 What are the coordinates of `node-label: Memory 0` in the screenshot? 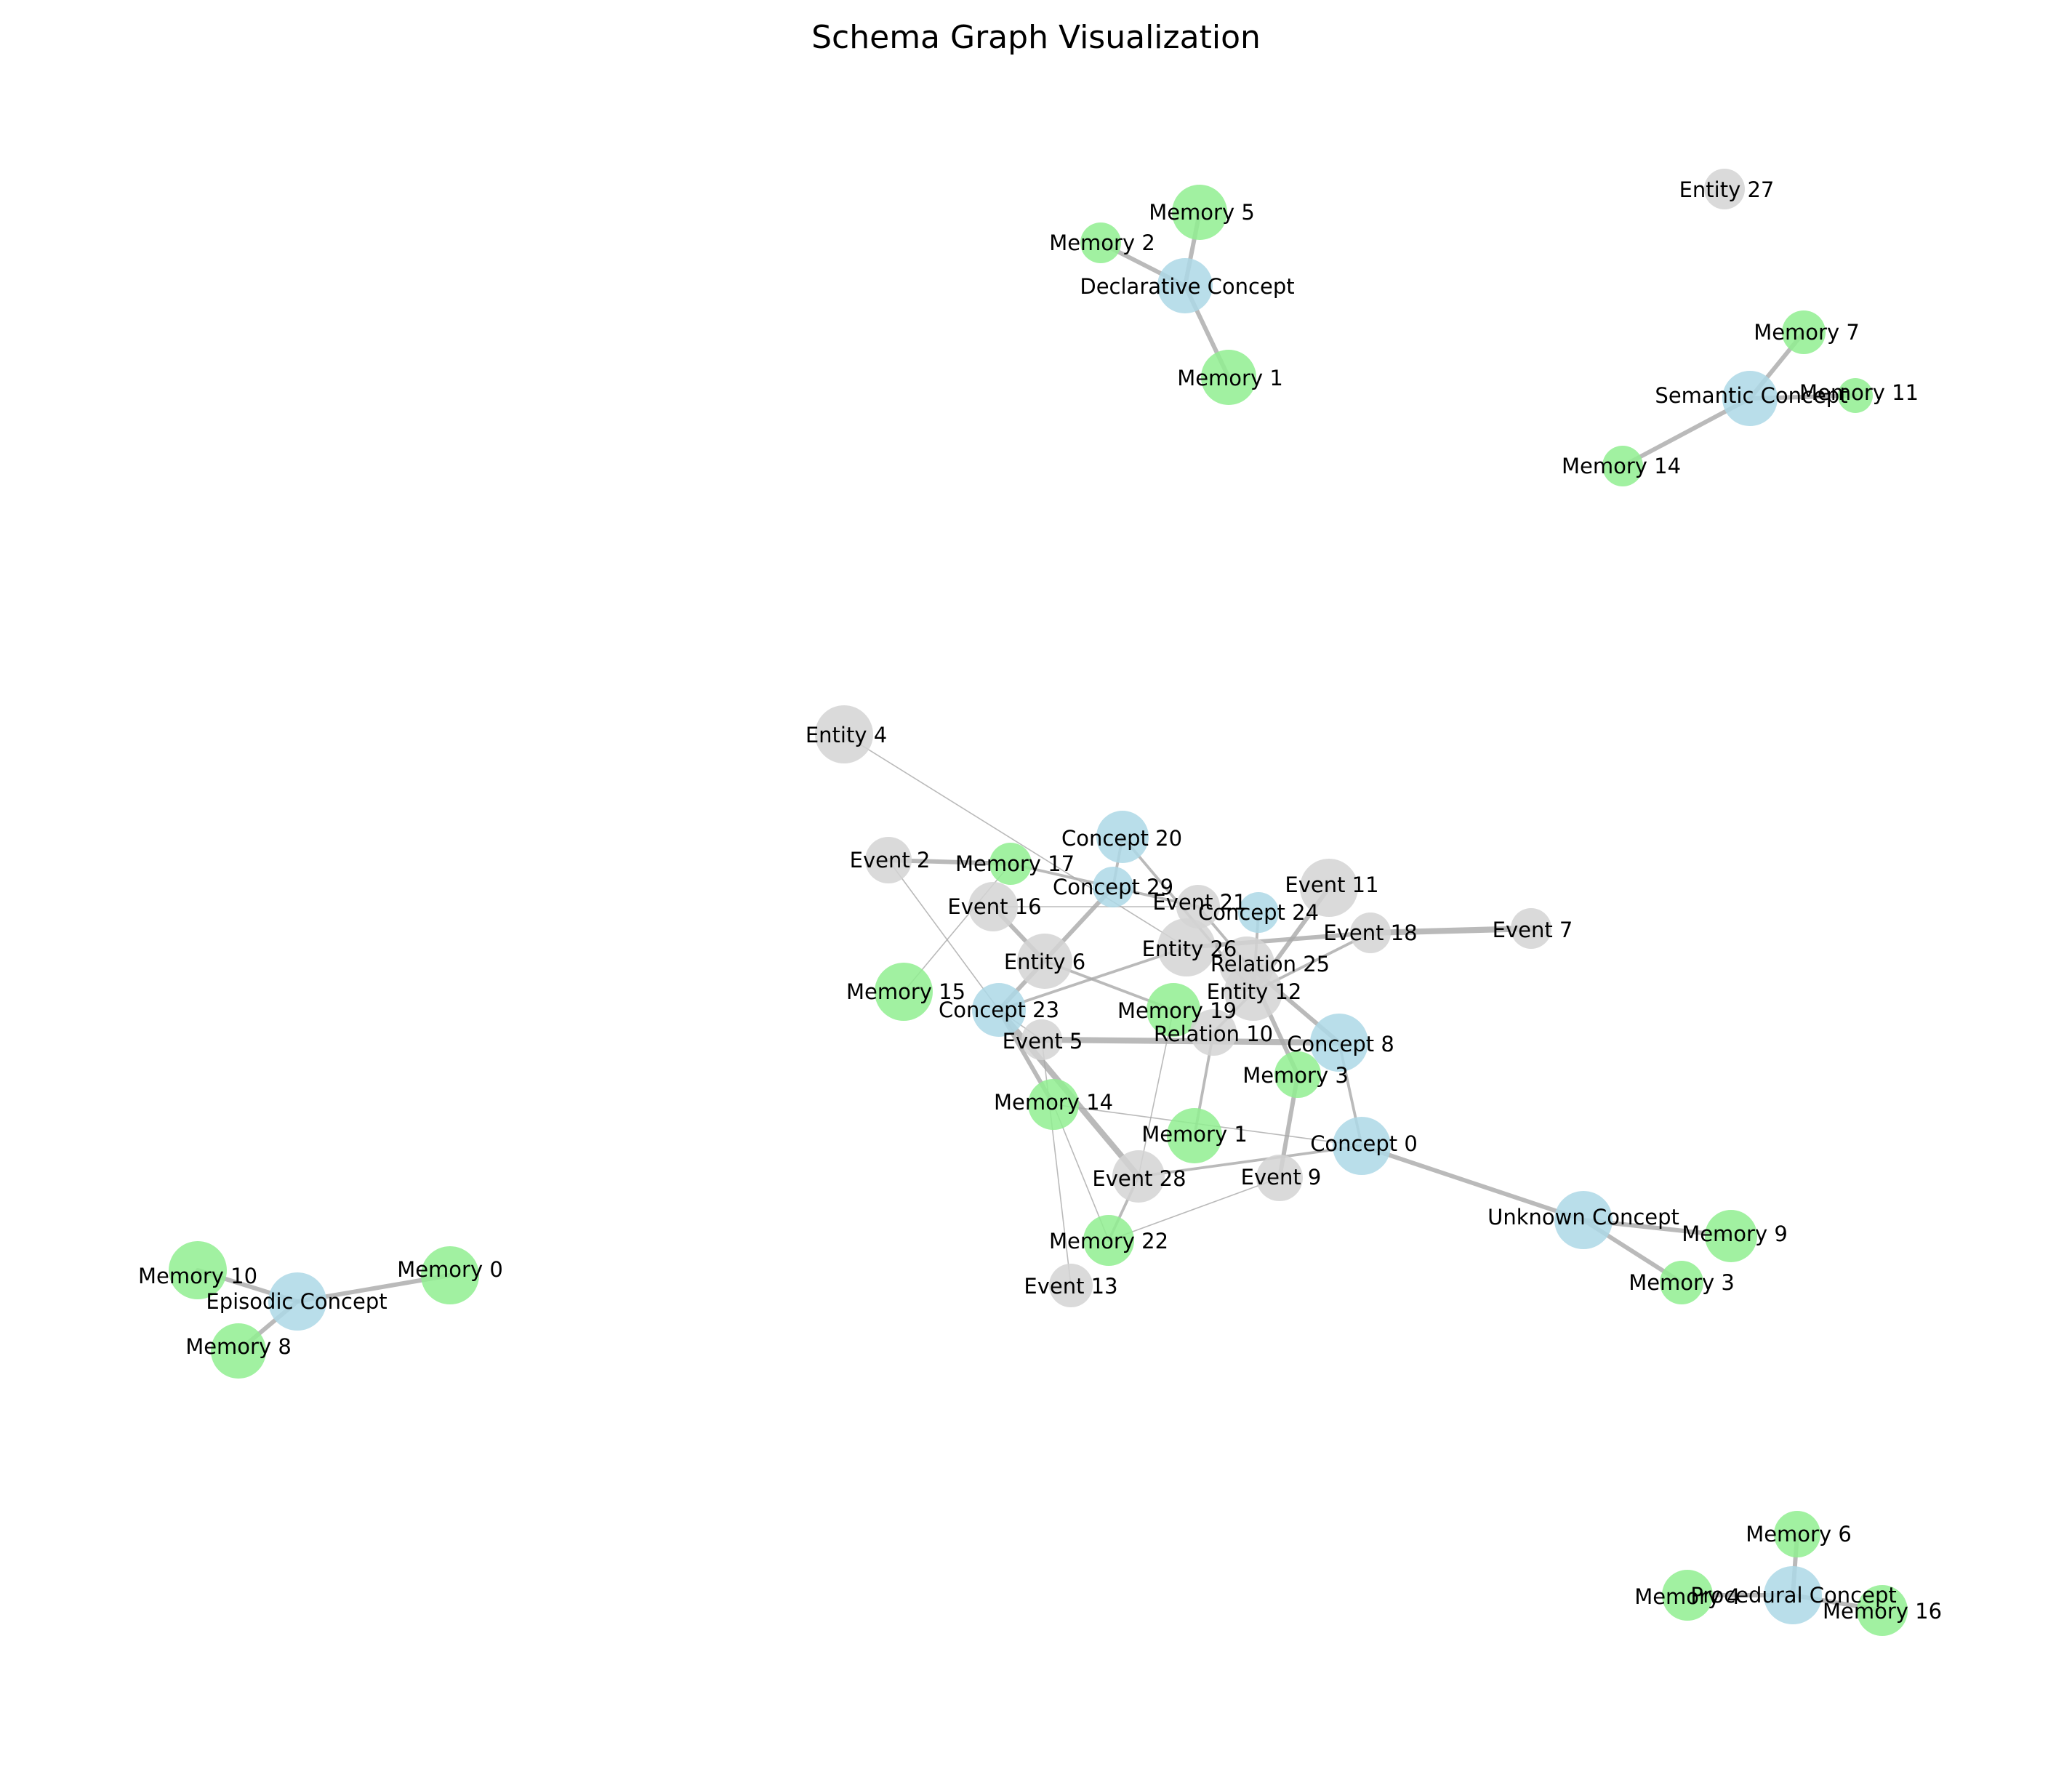 It's located at (450, 1269).